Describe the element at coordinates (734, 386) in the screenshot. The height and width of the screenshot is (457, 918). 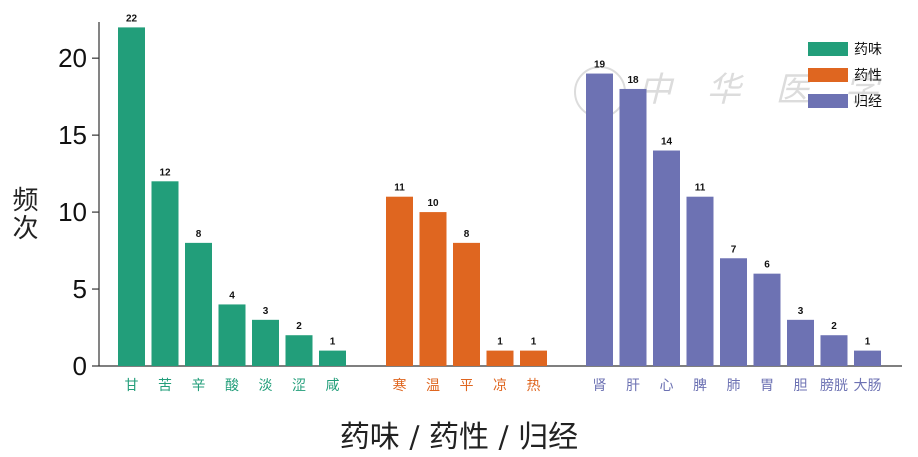
I see `x-tick-label: 肺` at that location.